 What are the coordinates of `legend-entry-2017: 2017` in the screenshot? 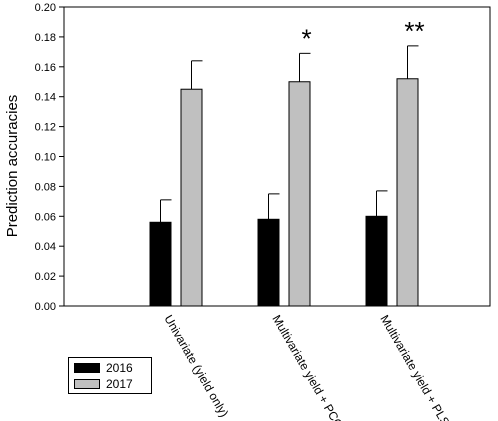 It's located at (103, 384).